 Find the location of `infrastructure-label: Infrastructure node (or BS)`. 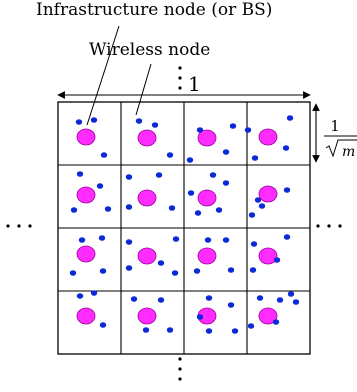

infrastructure-label: Infrastructure node (or BS) is located at coordinates (154, 10).